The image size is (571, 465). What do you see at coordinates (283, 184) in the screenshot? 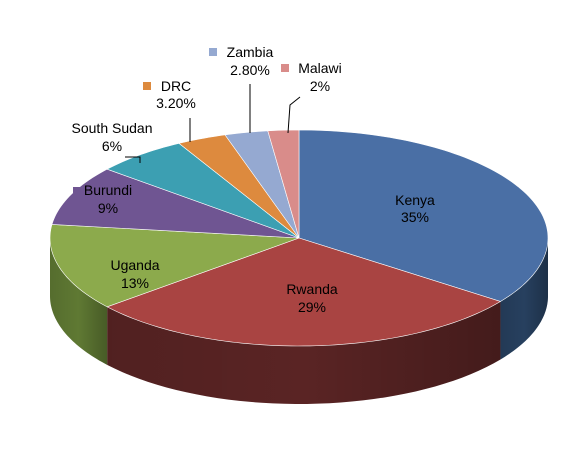
I see `slice-malawi` at bounding box center [283, 184].